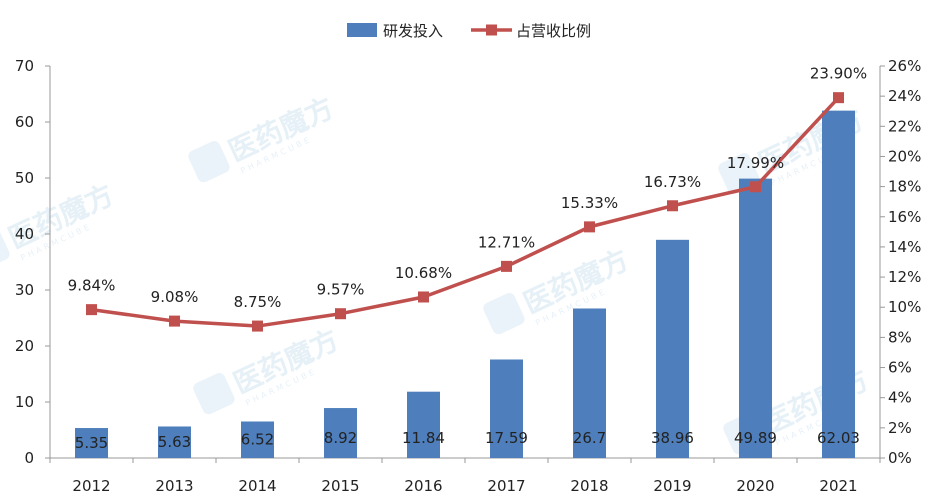 Image resolution: width=943 pixels, height=500 pixels. I want to click on bar-data-label: 6.52, so click(257, 440).